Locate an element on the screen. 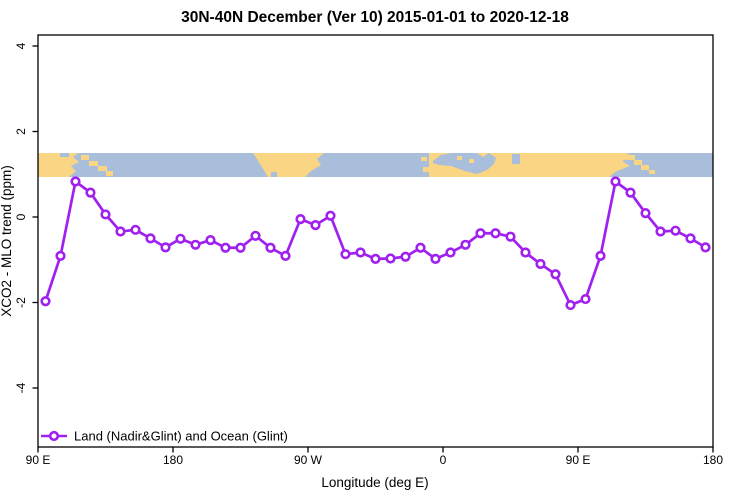 This screenshot has height=500, width=750. x-tick-label: 90 W is located at coordinates (308, 460).